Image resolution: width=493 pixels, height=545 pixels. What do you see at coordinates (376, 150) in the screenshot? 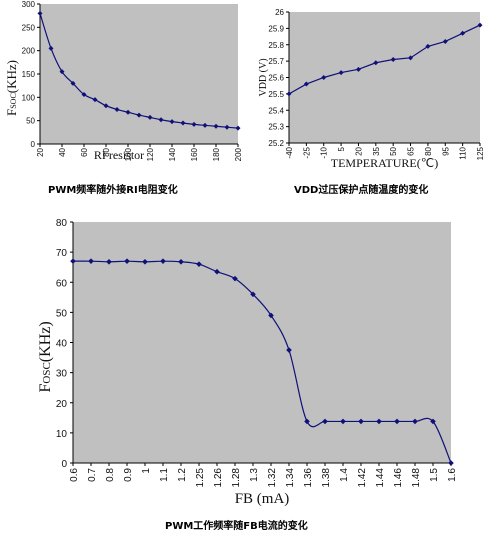
I see `chart2-x-tick-label: 35` at bounding box center [376, 150].